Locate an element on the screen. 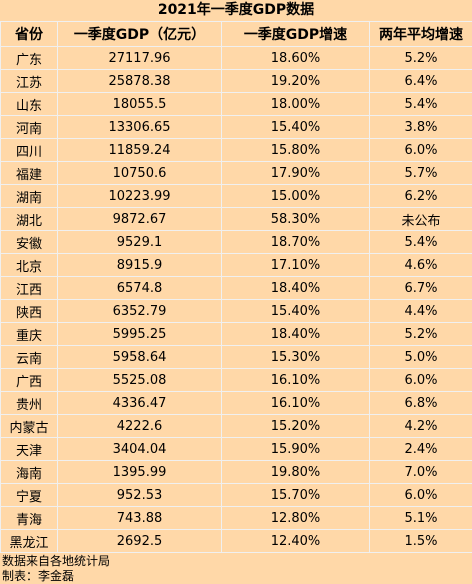 This screenshot has height=584, width=472. cell-province: 天津 is located at coordinates (29, 449).